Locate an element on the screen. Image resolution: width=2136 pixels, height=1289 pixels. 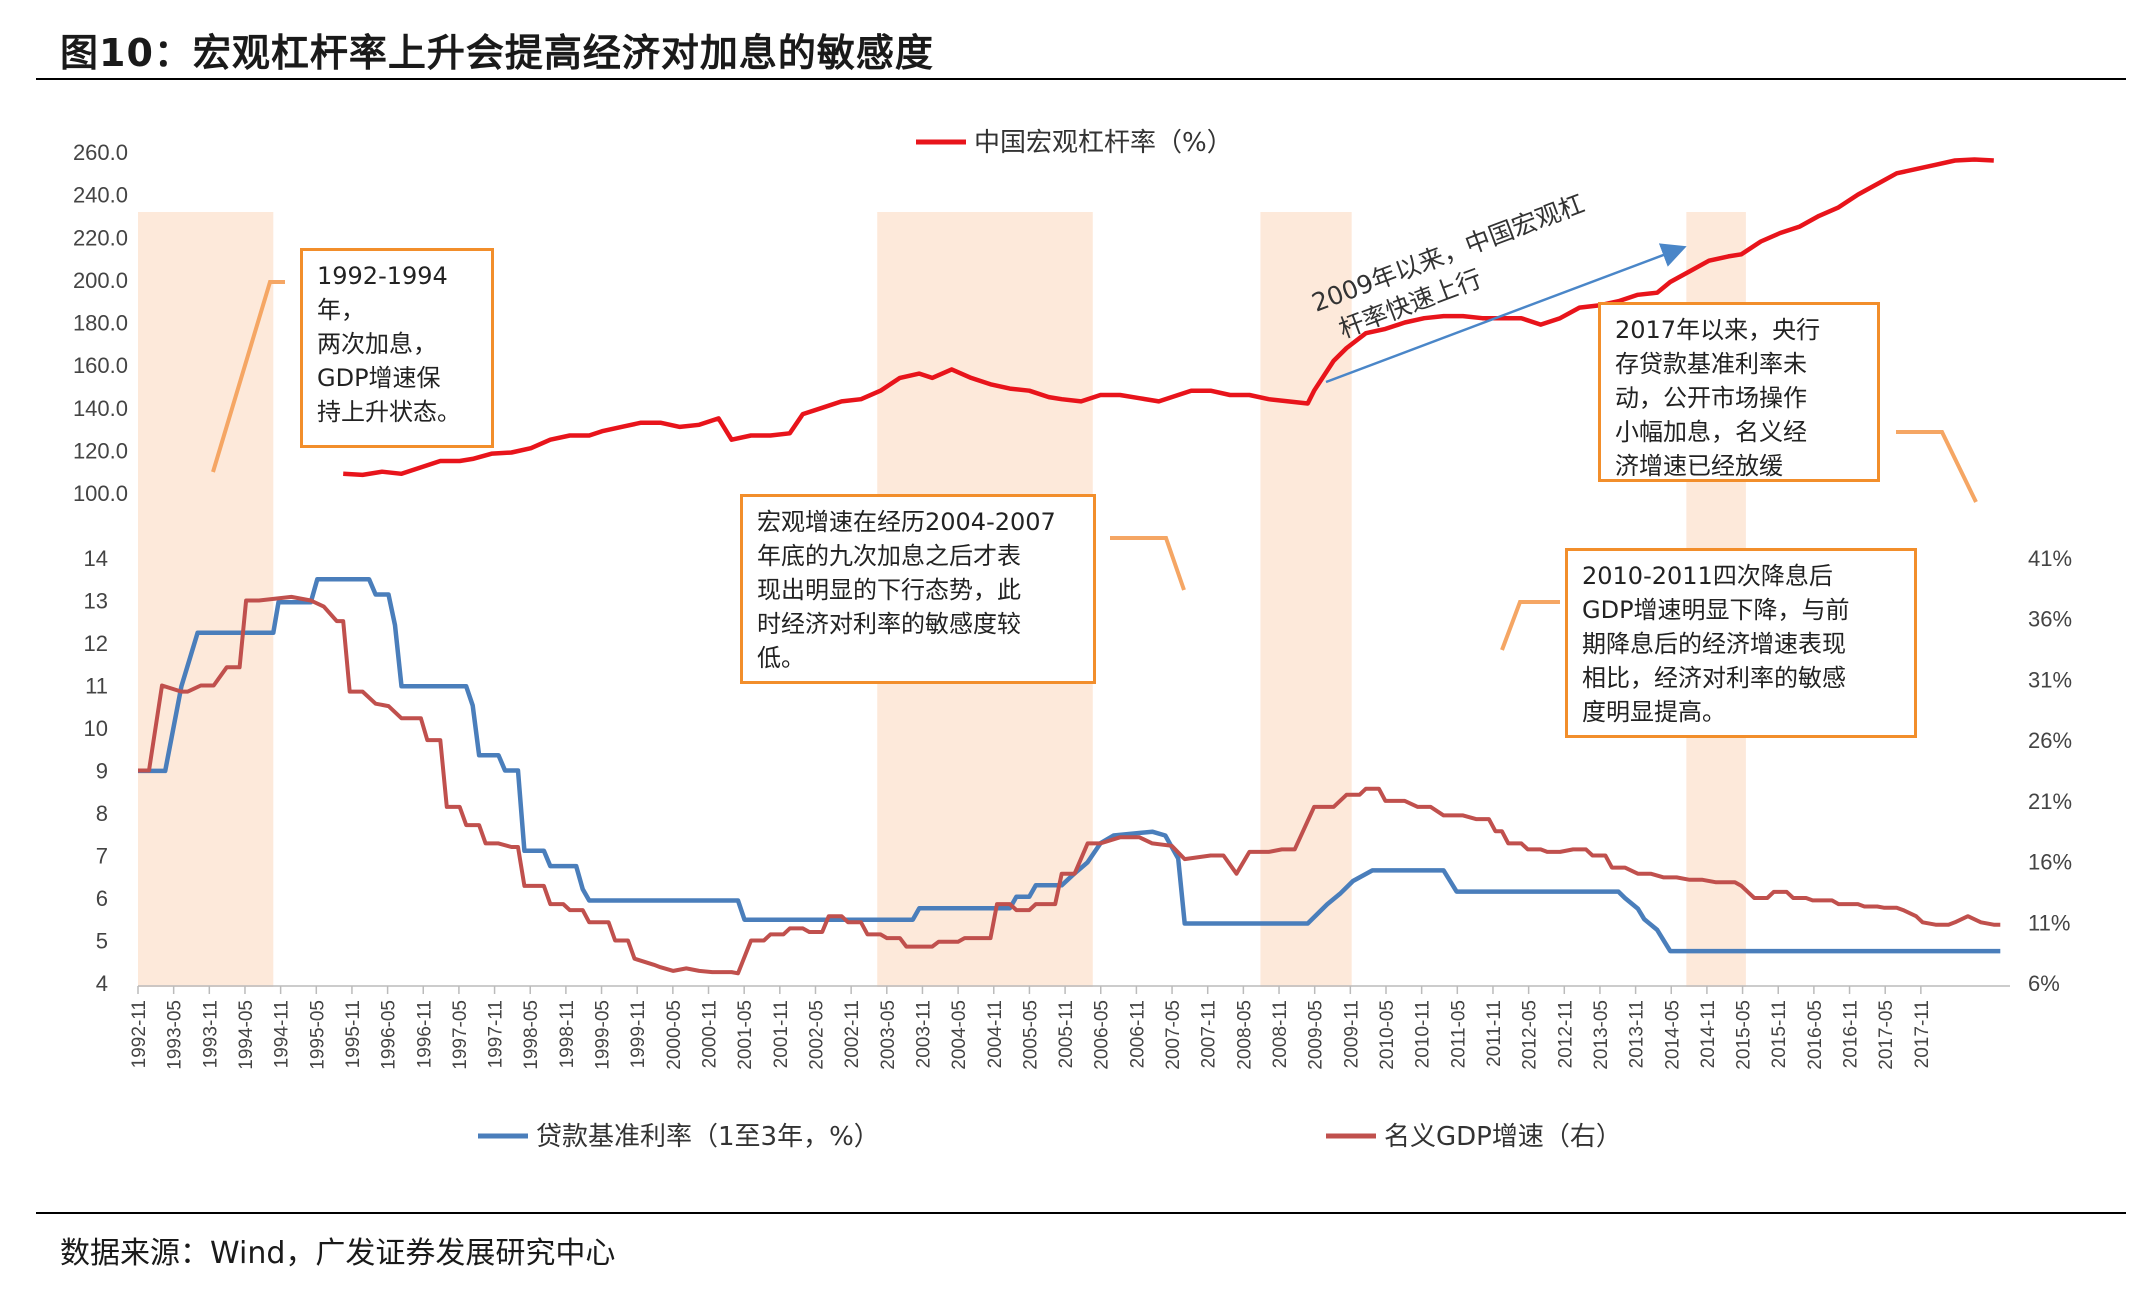
x-axis-tick-label: 2010-05 is located at coordinates (1387, 1035).